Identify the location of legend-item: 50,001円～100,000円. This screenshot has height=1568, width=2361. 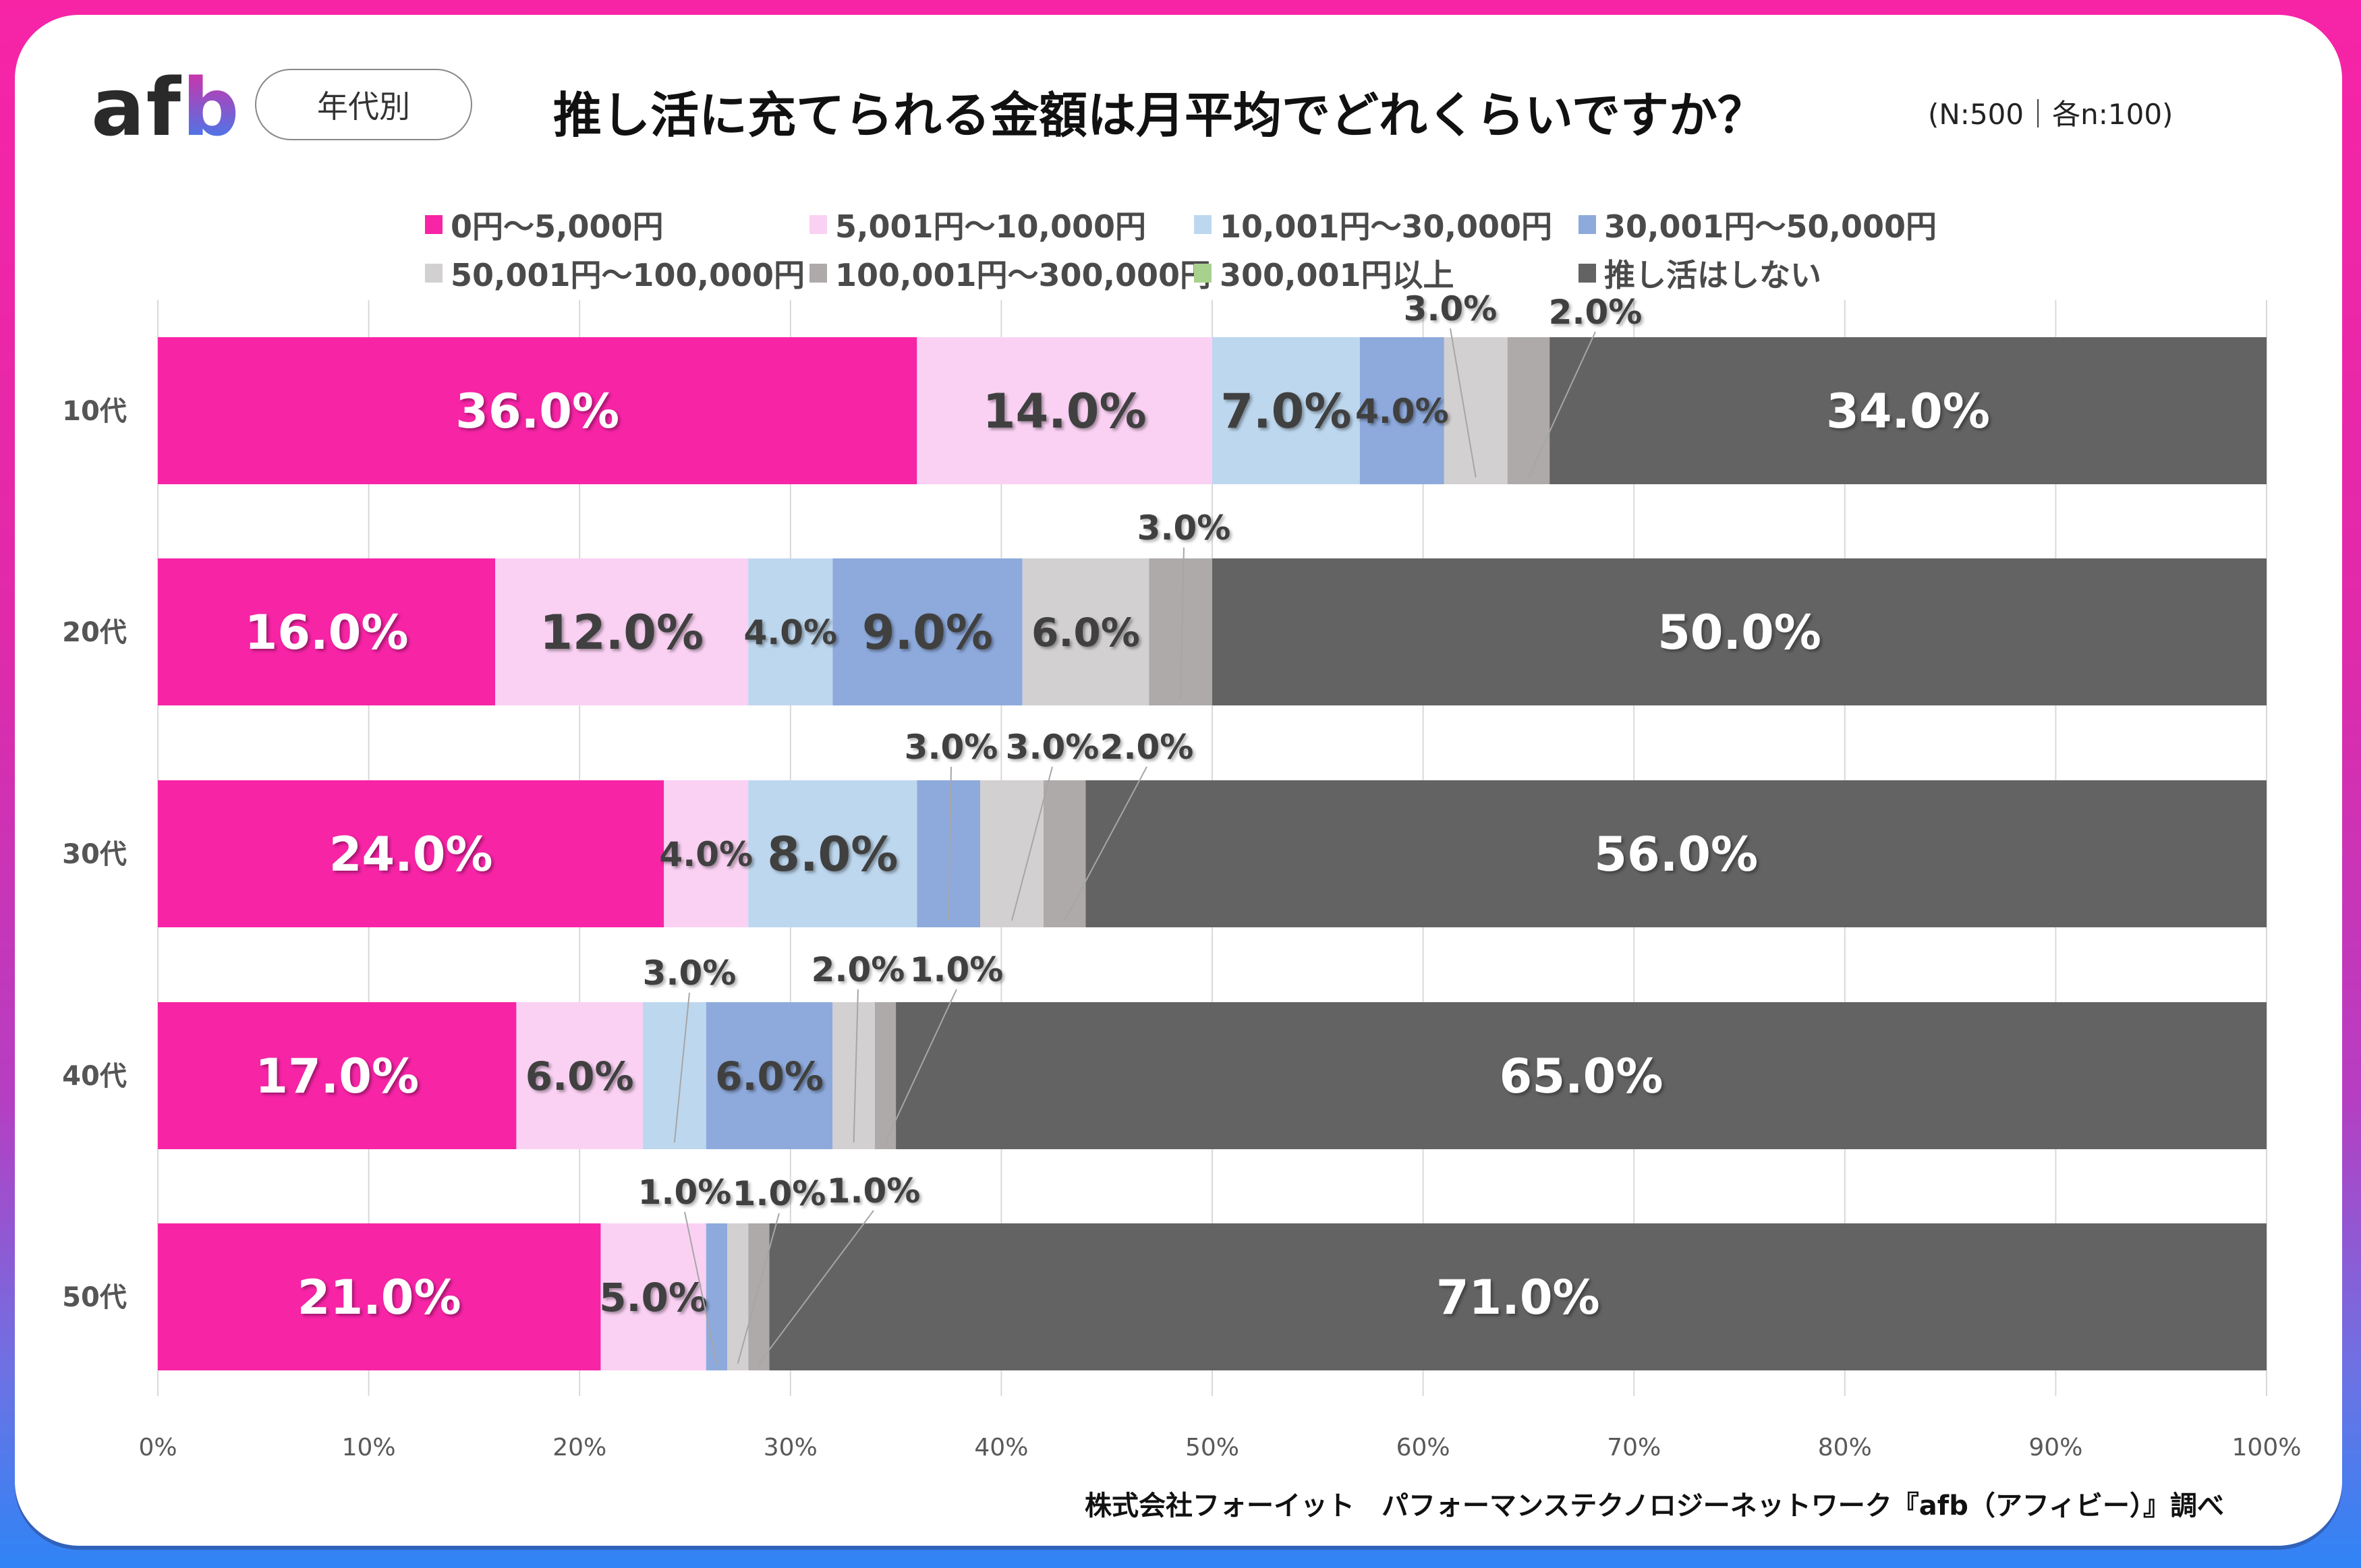
(615, 273).